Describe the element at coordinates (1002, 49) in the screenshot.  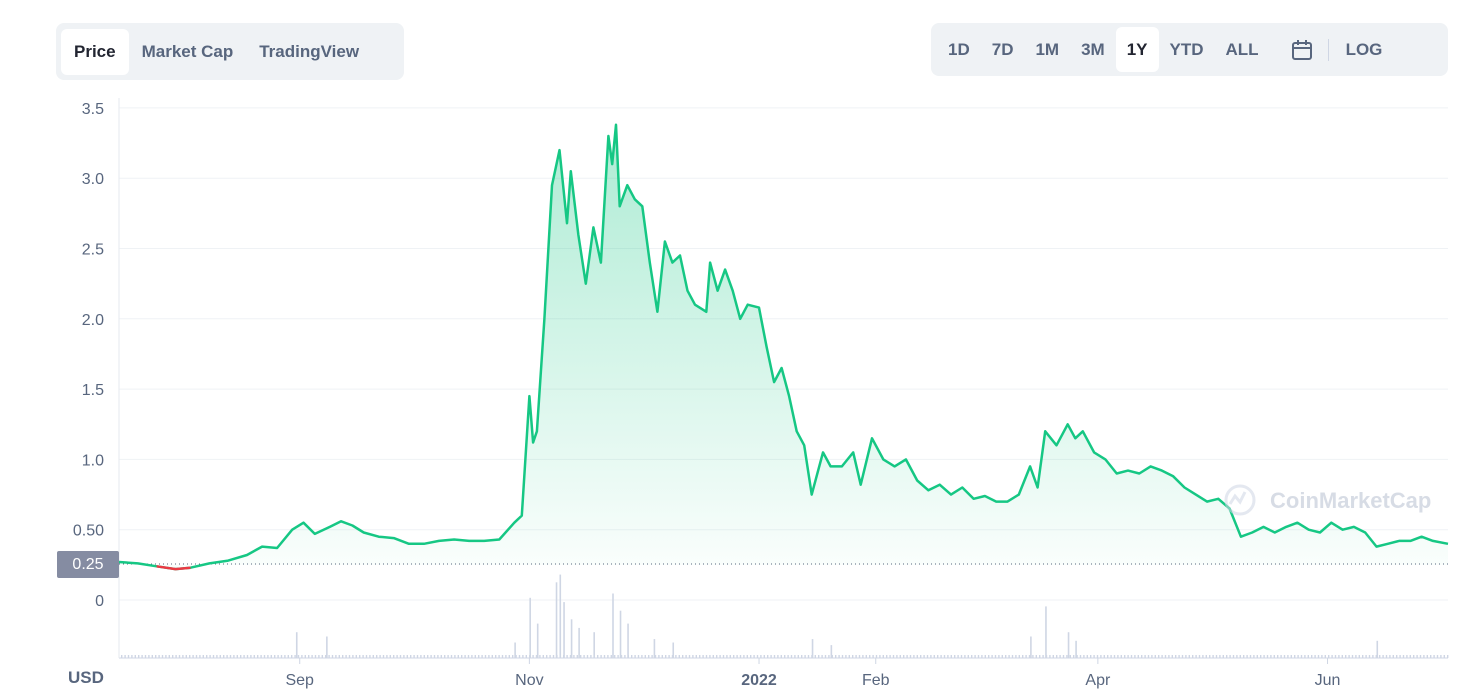
I see `range-7d-button: 7D` at that location.